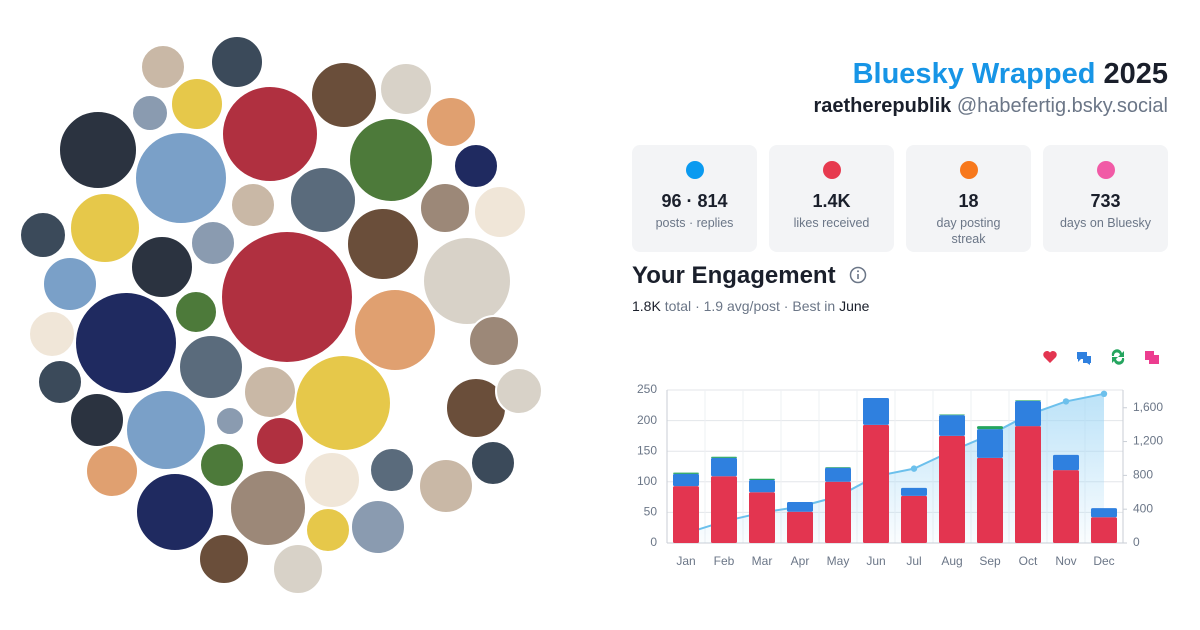 Image resolution: width=1200 pixels, height=630 pixels. I want to click on total-label: total, so click(678, 306).